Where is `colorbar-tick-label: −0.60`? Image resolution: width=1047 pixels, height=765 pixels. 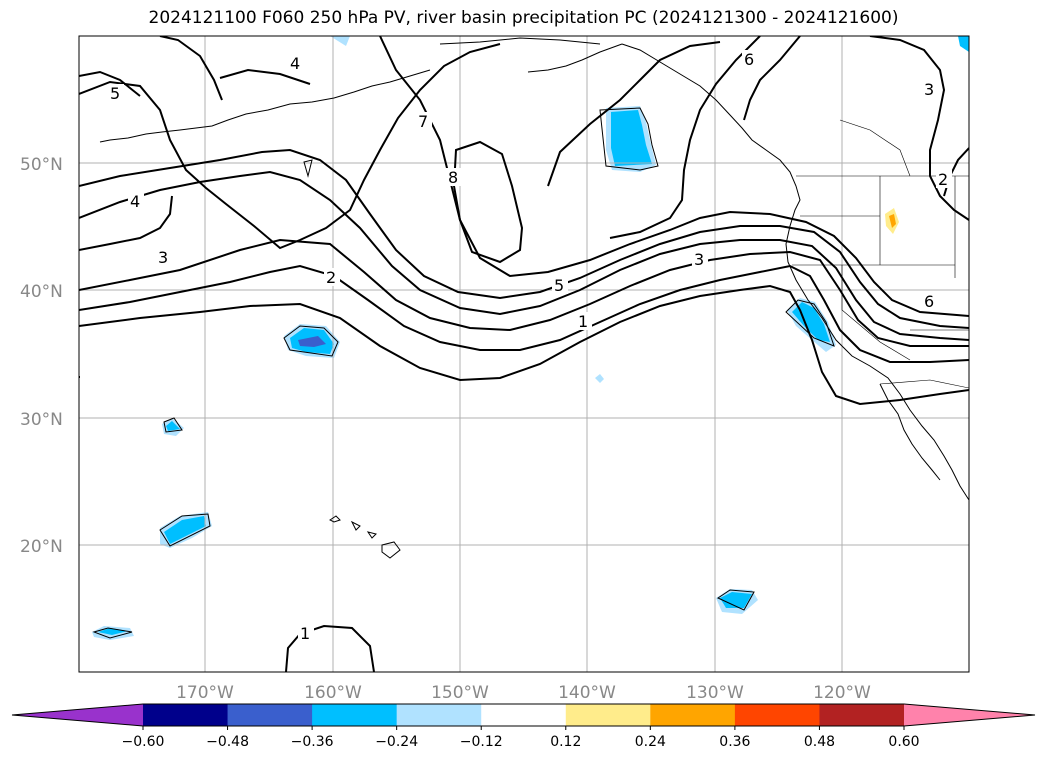
colorbar-tick-label: −0.60 is located at coordinates (143, 742).